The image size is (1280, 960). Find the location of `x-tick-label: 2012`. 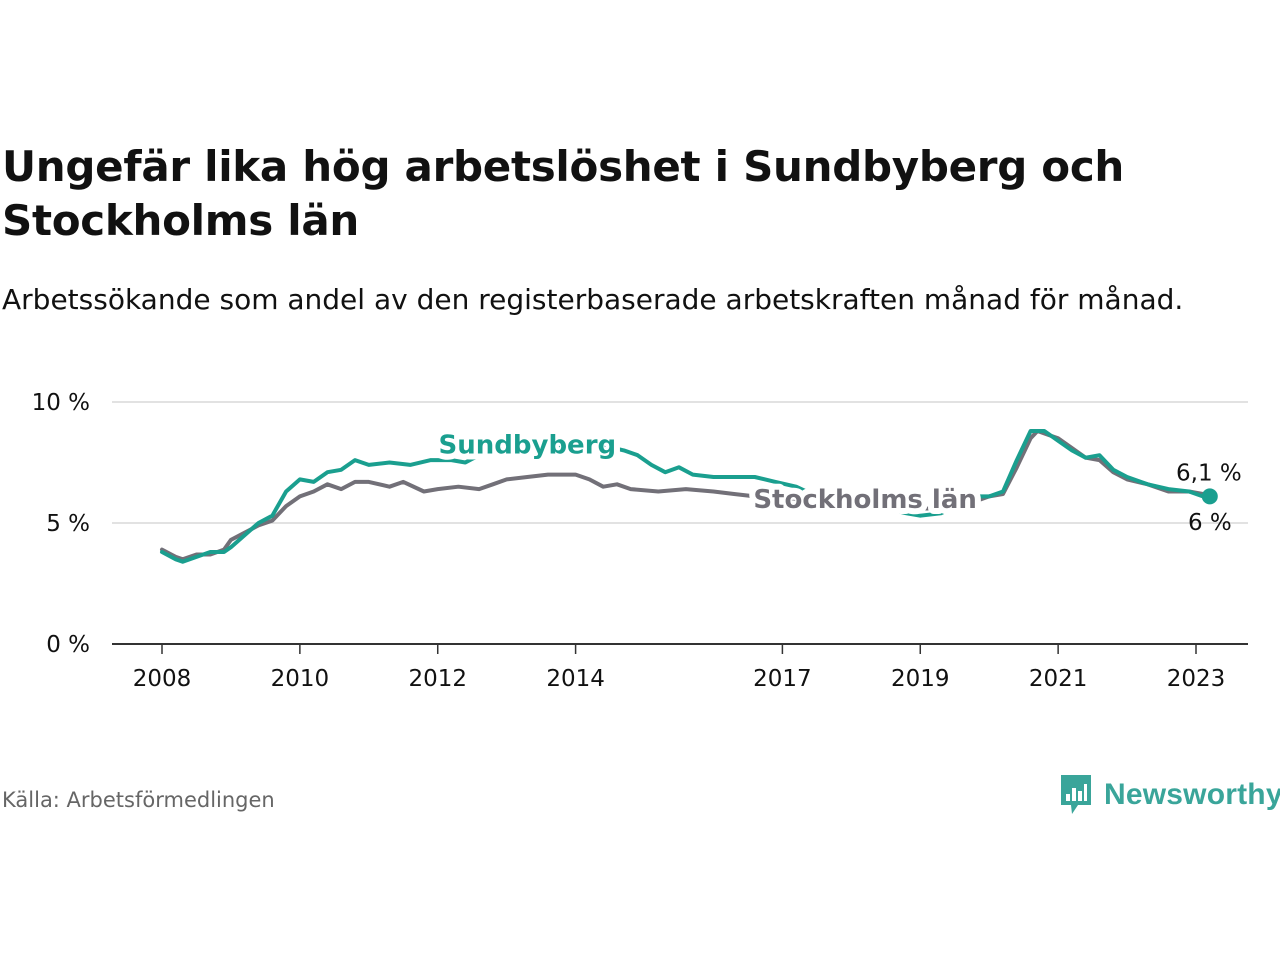

x-tick-label: 2012 is located at coordinates (437, 679).